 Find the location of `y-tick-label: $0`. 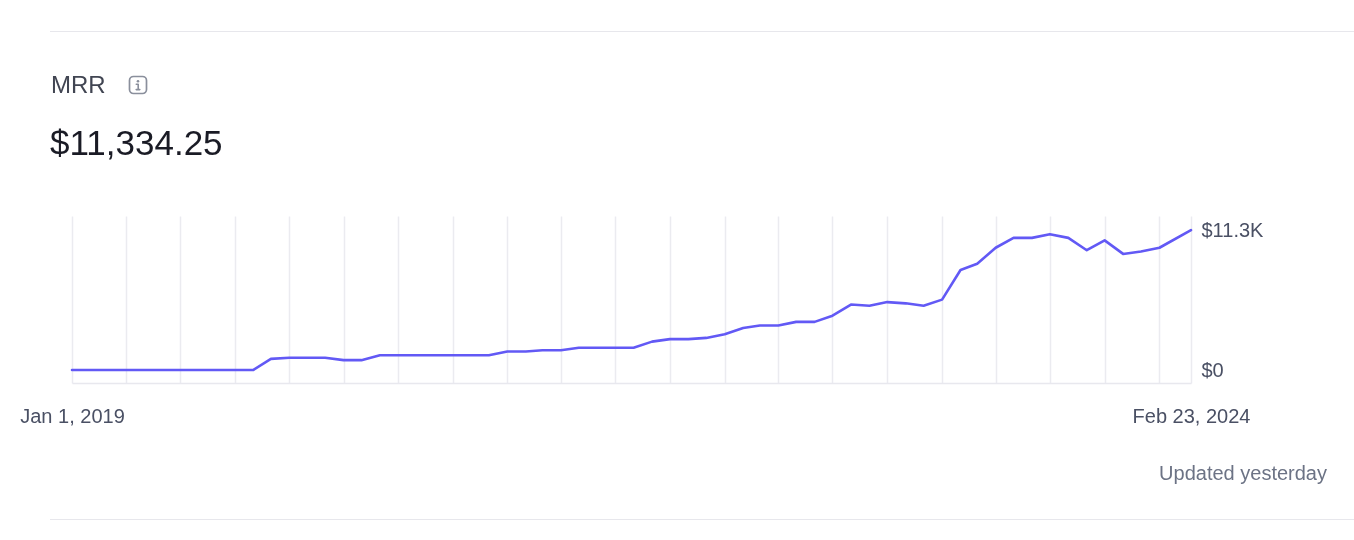

y-tick-label: $0 is located at coordinates (1212, 369).